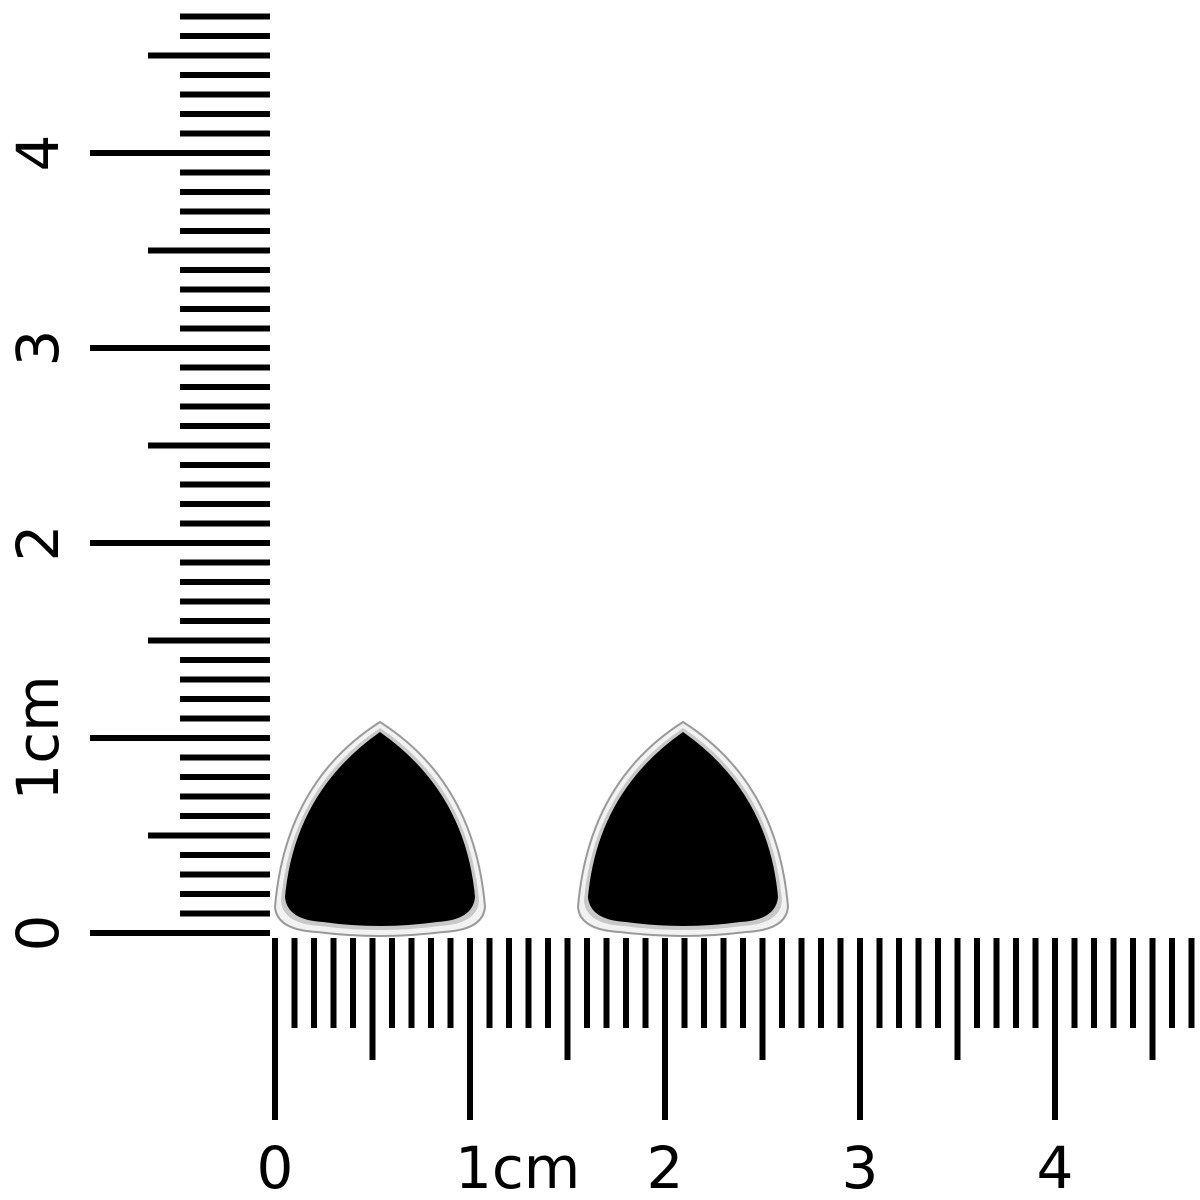 Image resolution: width=1200 pixels, height=1200 pixels. I want to click on vertical-ruler-labels: 0 1cm 2 3 4, so click(38, 543).